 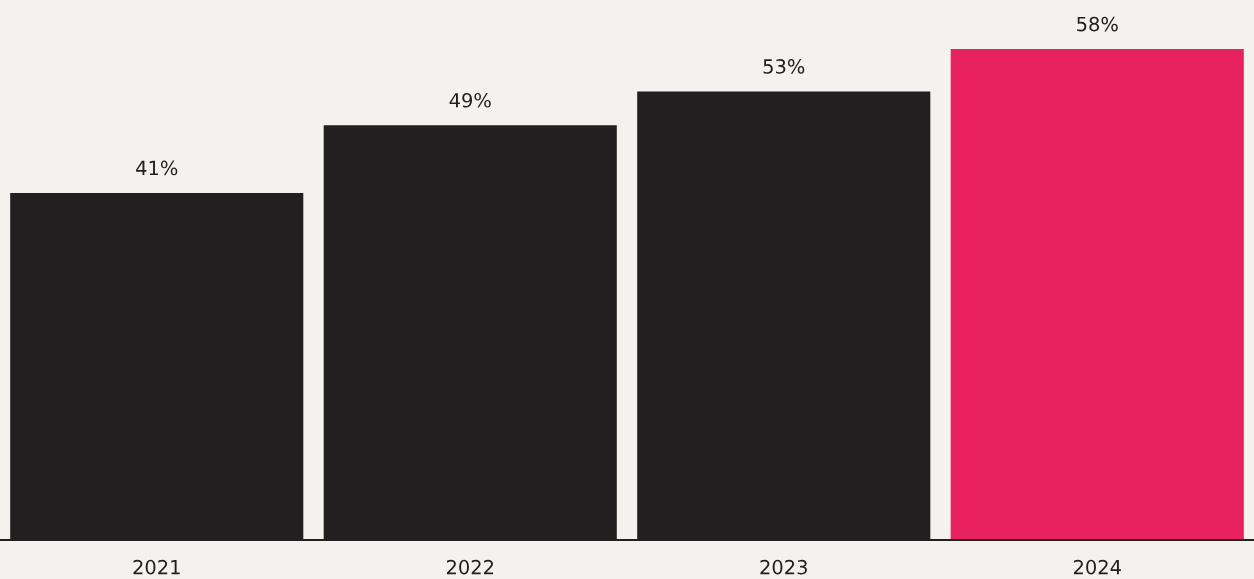 I want to click on x-tick-label: 2023, so click(x=783, y=567).